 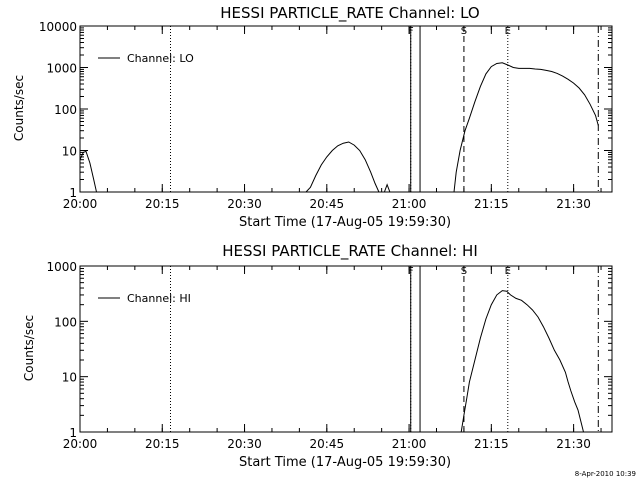 I want to click on chart-title: HESSI PARTICLE_RATE Channel: HI, so click(x=350, y=251).